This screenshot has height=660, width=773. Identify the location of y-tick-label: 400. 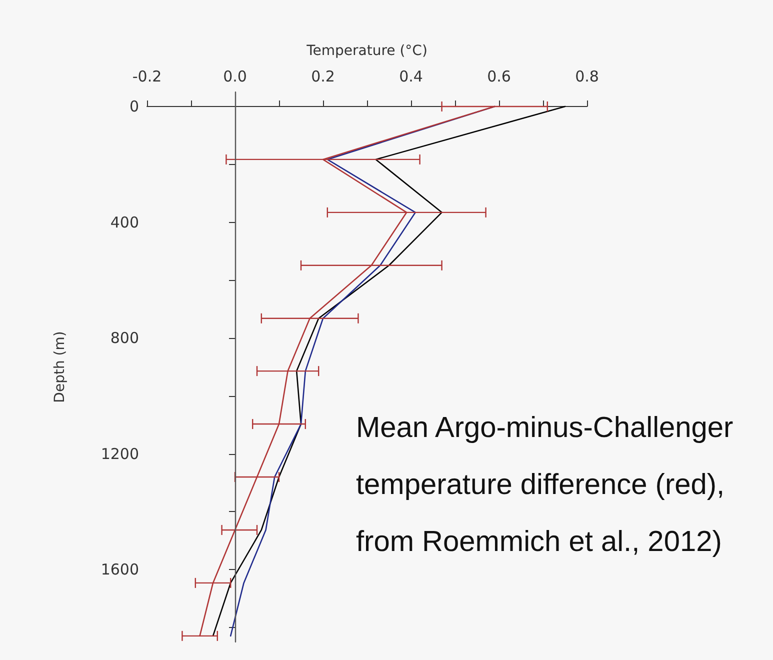
(124, 222).